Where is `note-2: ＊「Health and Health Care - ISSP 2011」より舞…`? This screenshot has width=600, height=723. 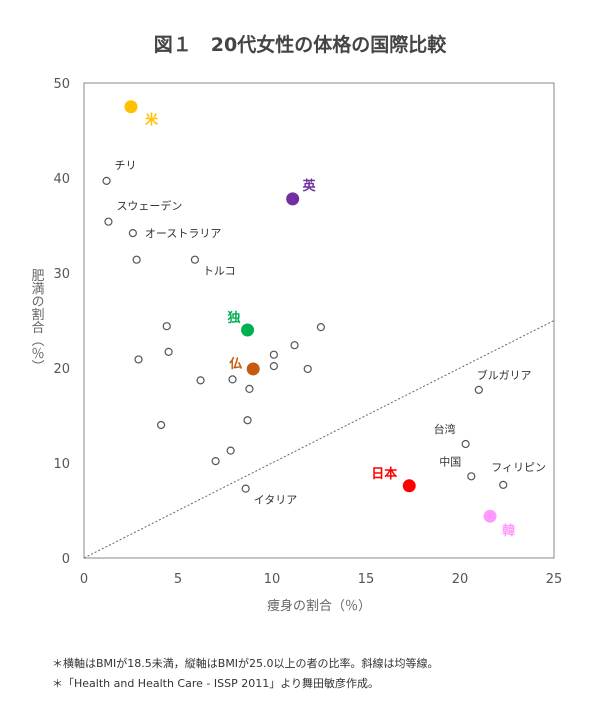 note-2: ＊「Health and Health Care - ISSP 2011」より舞… is located at coordinates (215, 683).